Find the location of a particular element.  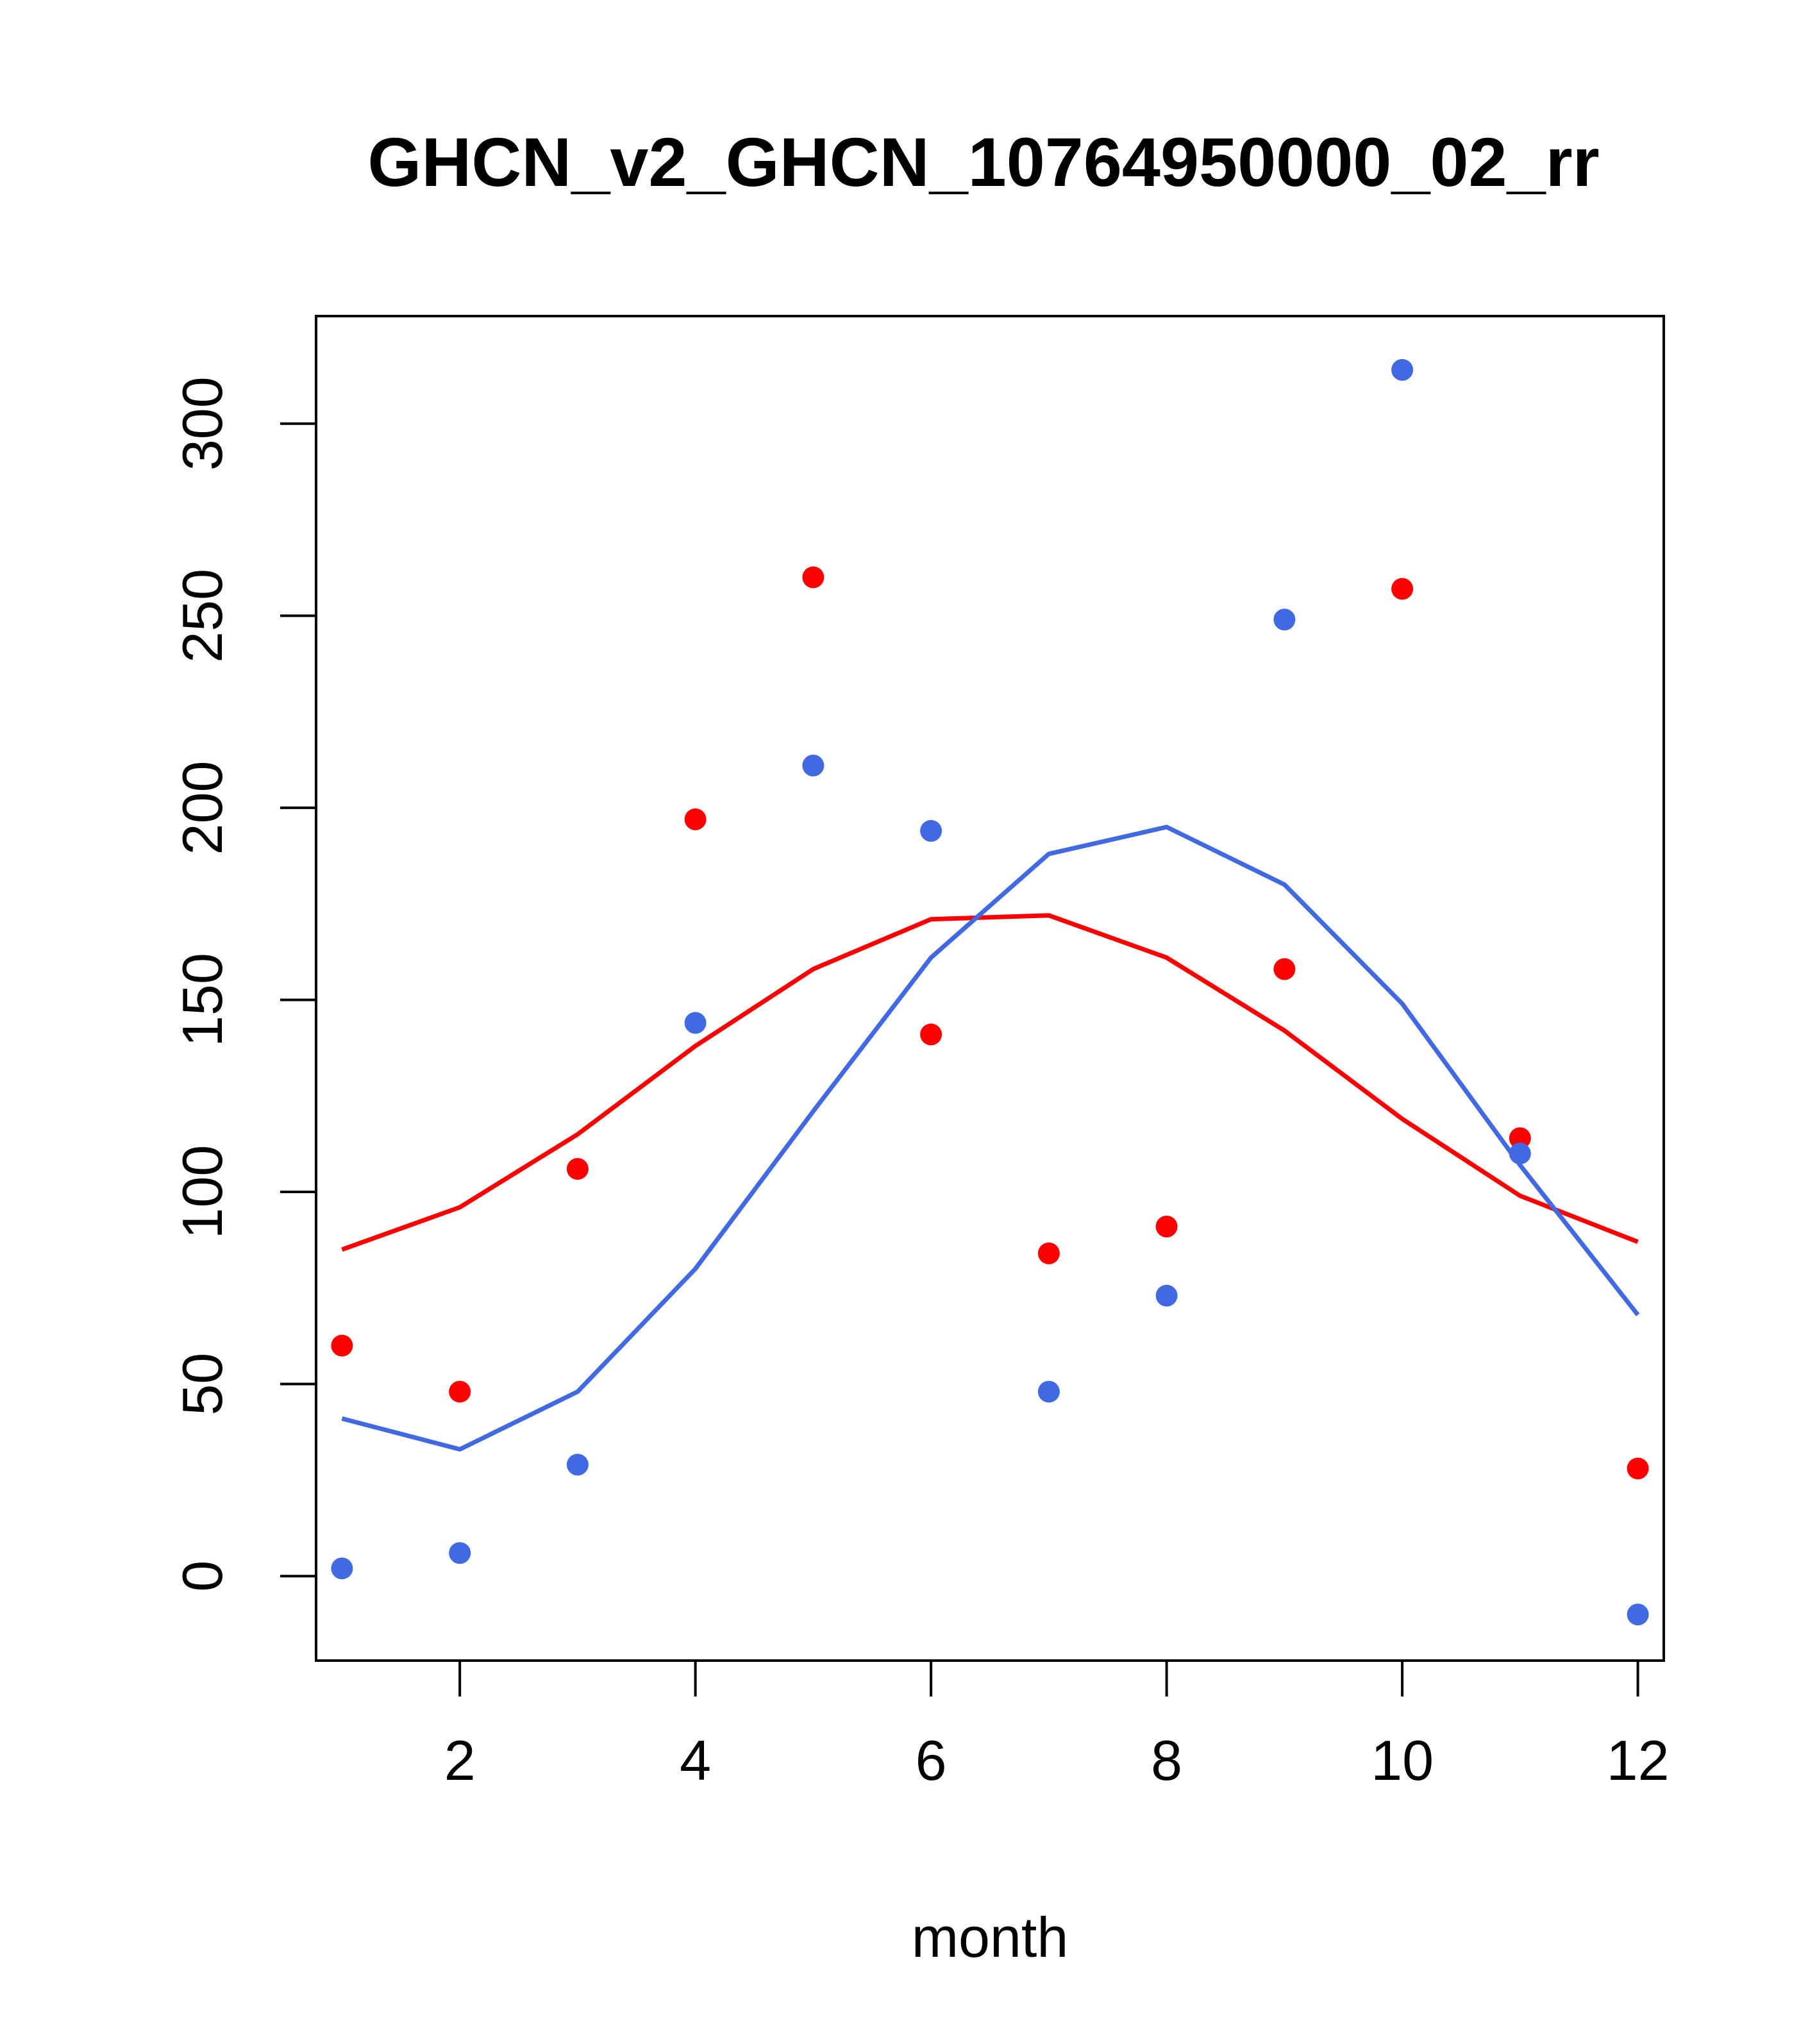

x-axis-label: month is located at coordinates (991, 1938).